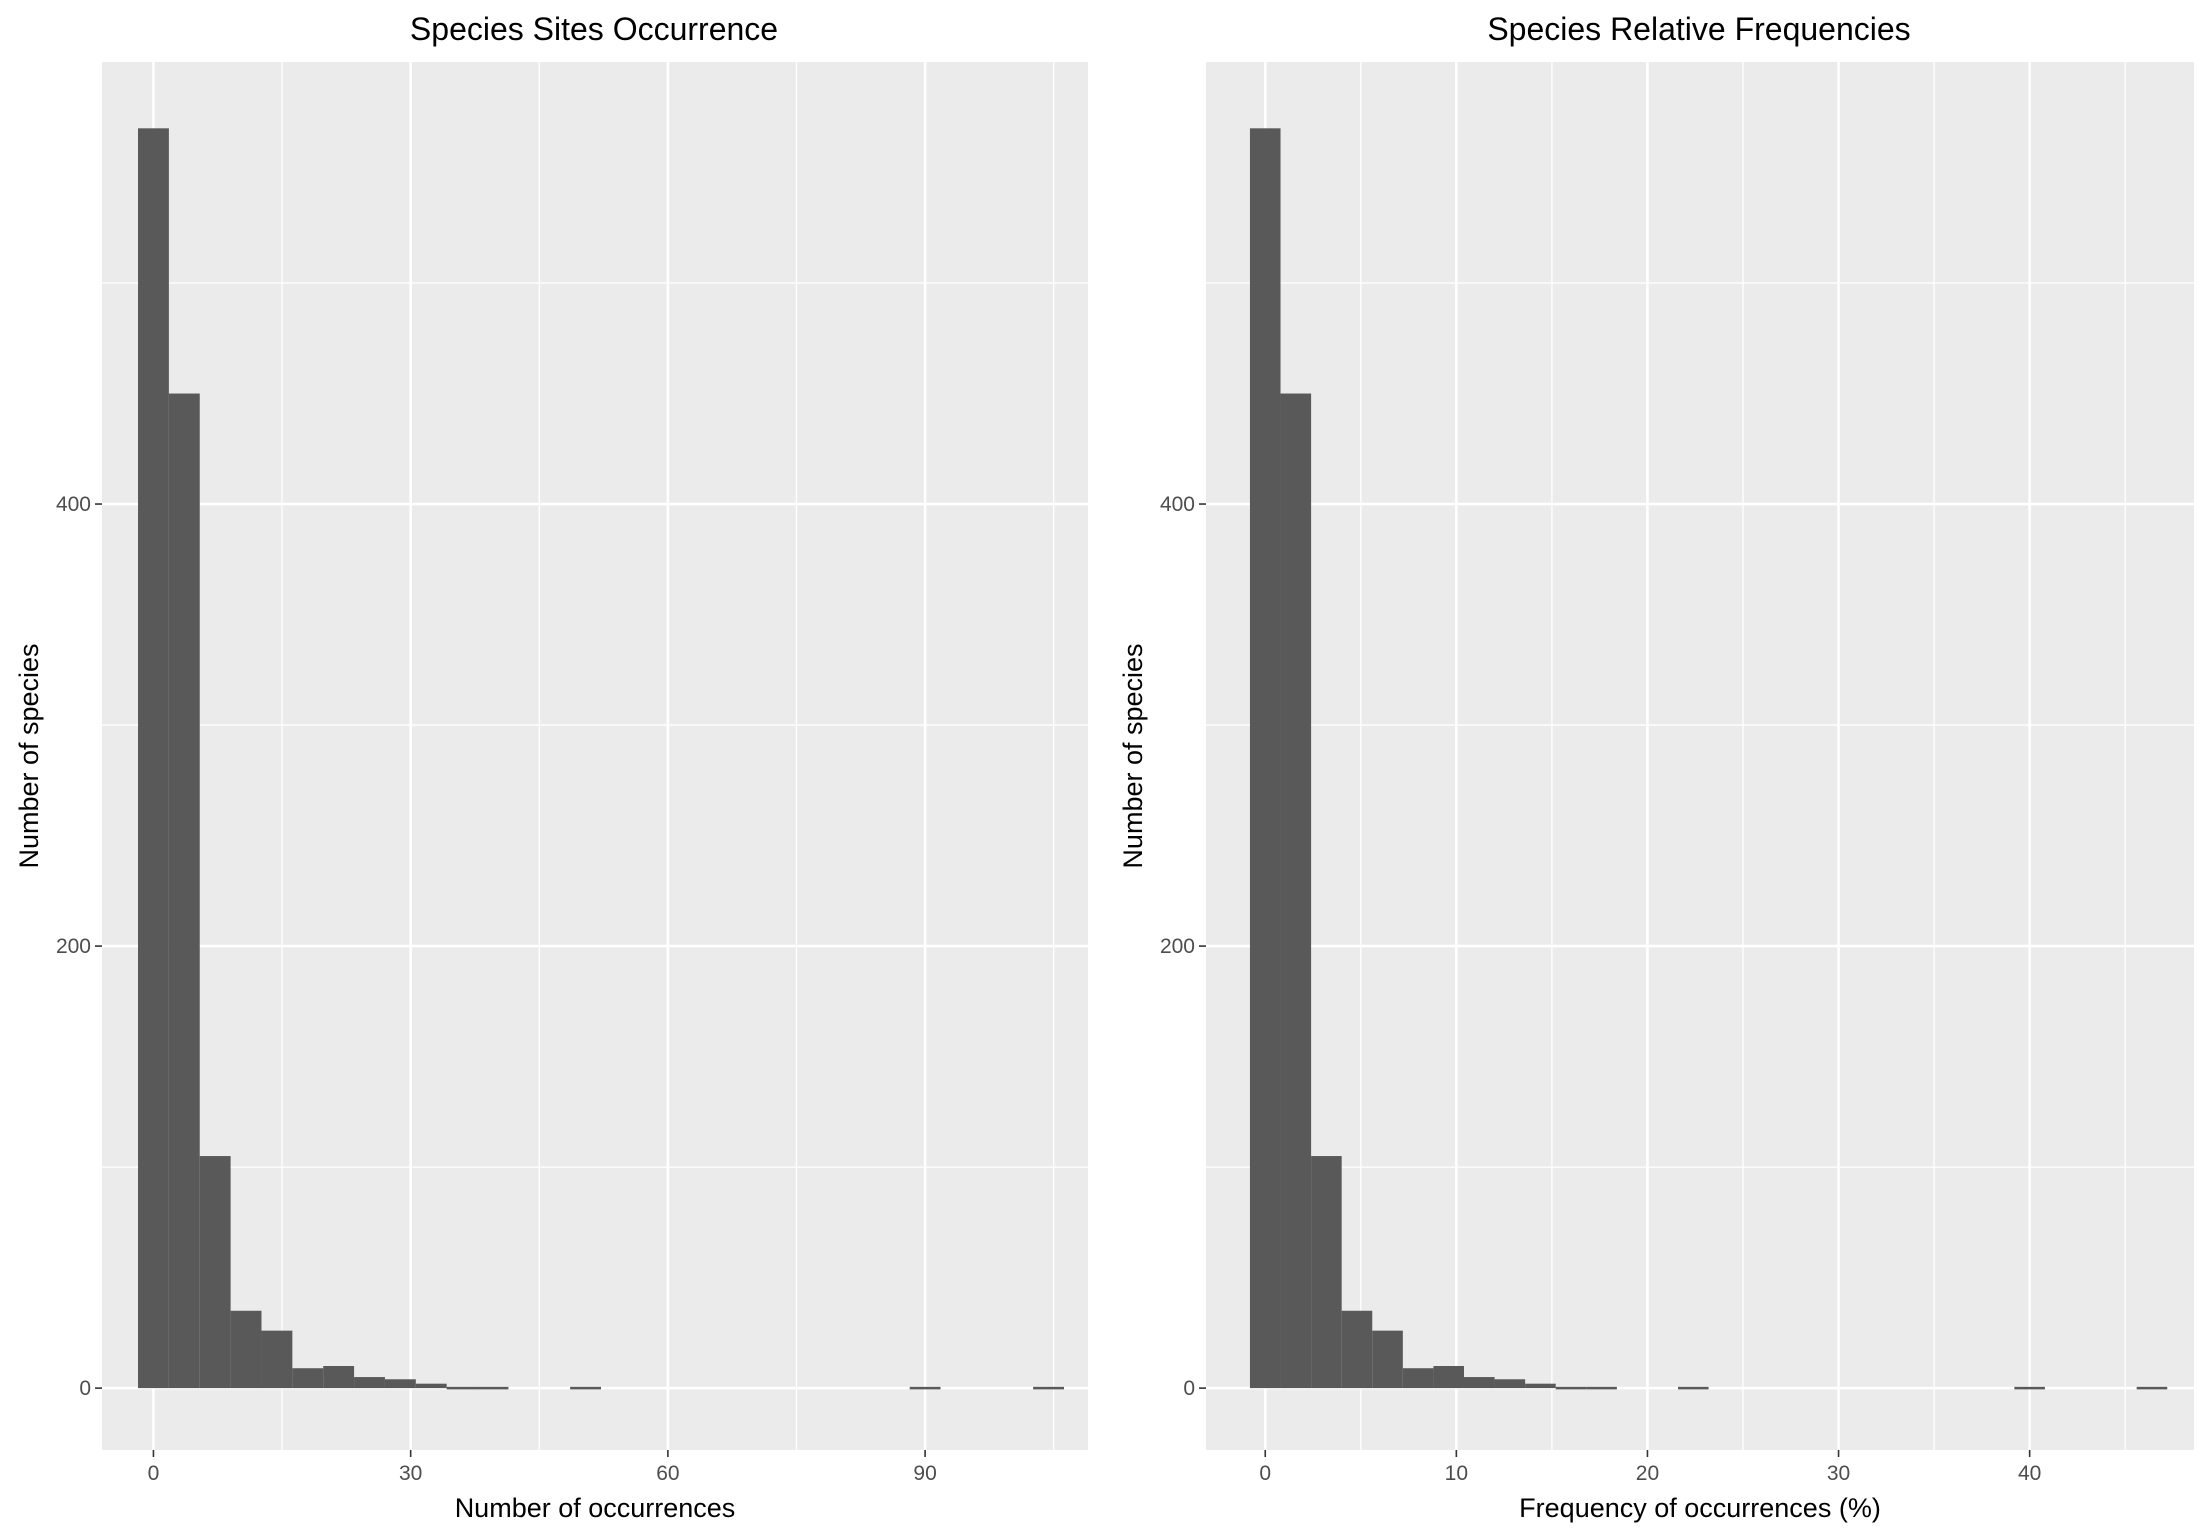 The width and height of the screenshot is (2208, 1536). What do you see at coordinates (542, 1467) in the screenshot?
I see `x-axis-ticks: 0 30 60 90` at bounding box center [542, 1467].